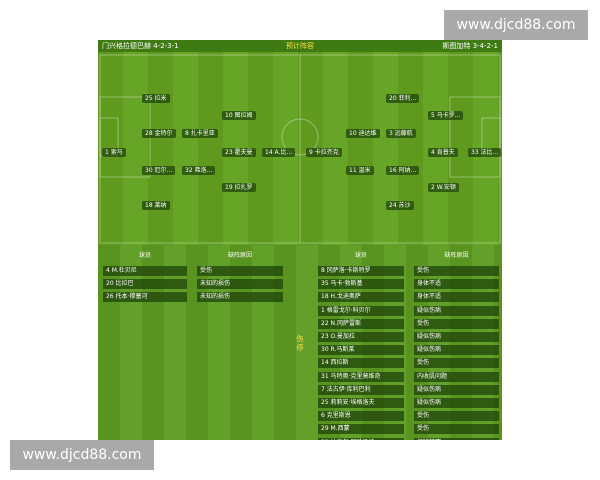 The image size is (600, 480). Describe the element at coordinates (200, 133) in the screenshot. I see `player-chip: 8 扎卡里亚` at that location.